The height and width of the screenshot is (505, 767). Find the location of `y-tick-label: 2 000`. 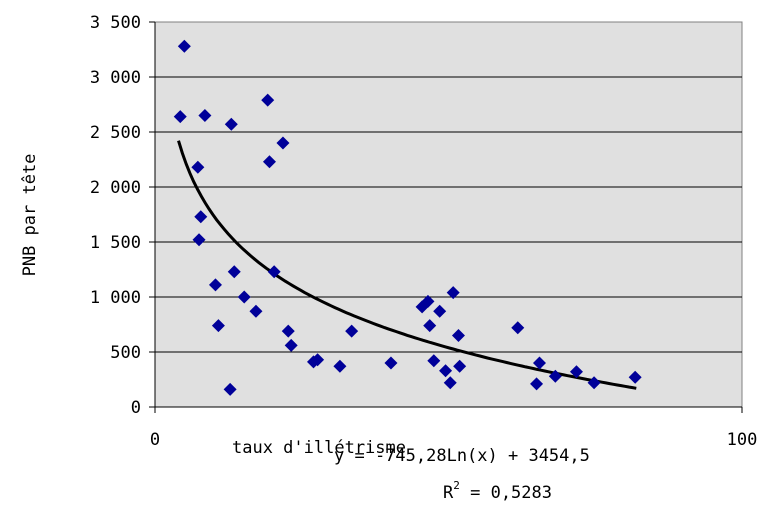

y-tick-label: 2 000 is located at coordinates (115, 188).